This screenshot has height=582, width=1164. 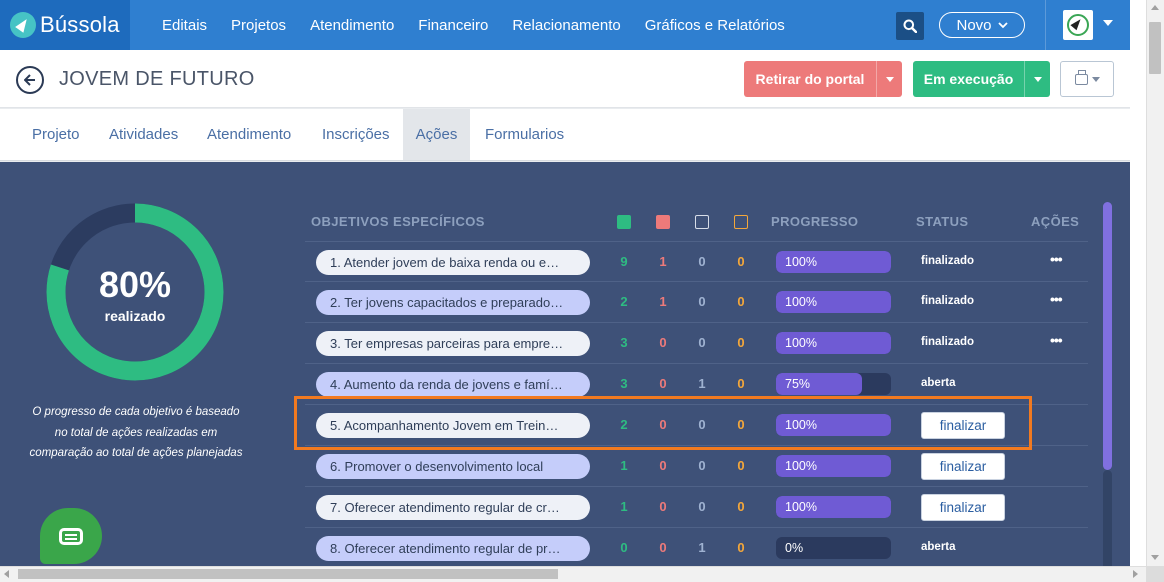 I want to click on withdraw-dropdown-caret-icon, so click(x=889, y=79).